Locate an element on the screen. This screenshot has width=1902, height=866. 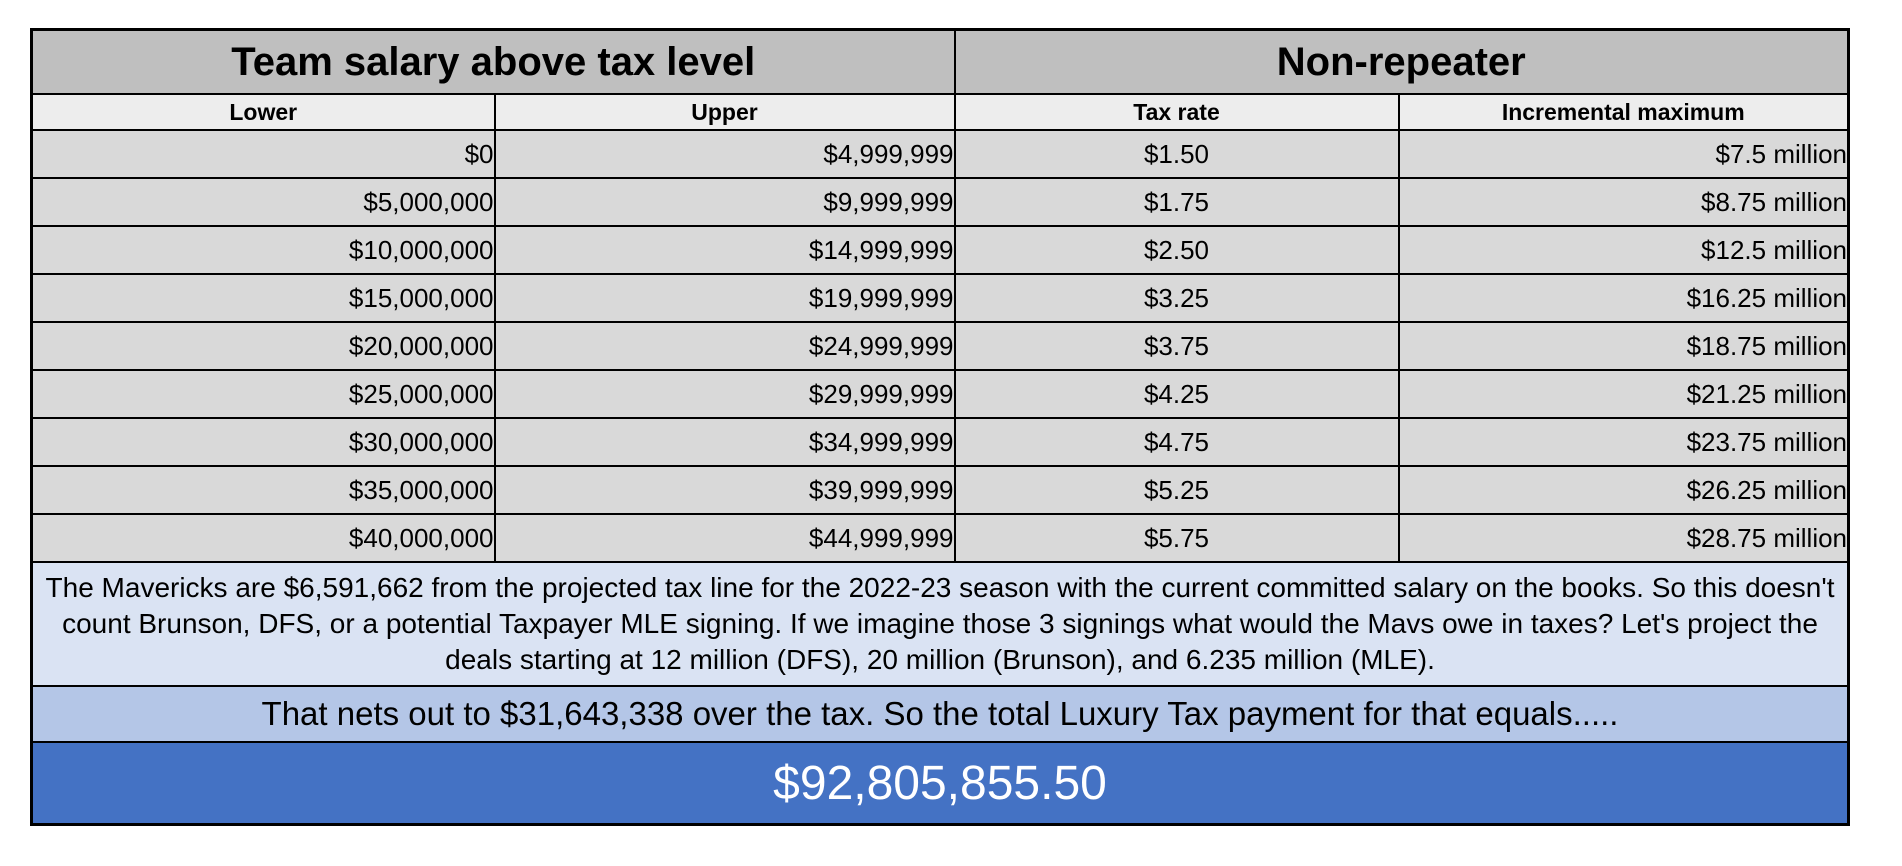
column-header-lower: Lower is located at coordinates (263, 112).